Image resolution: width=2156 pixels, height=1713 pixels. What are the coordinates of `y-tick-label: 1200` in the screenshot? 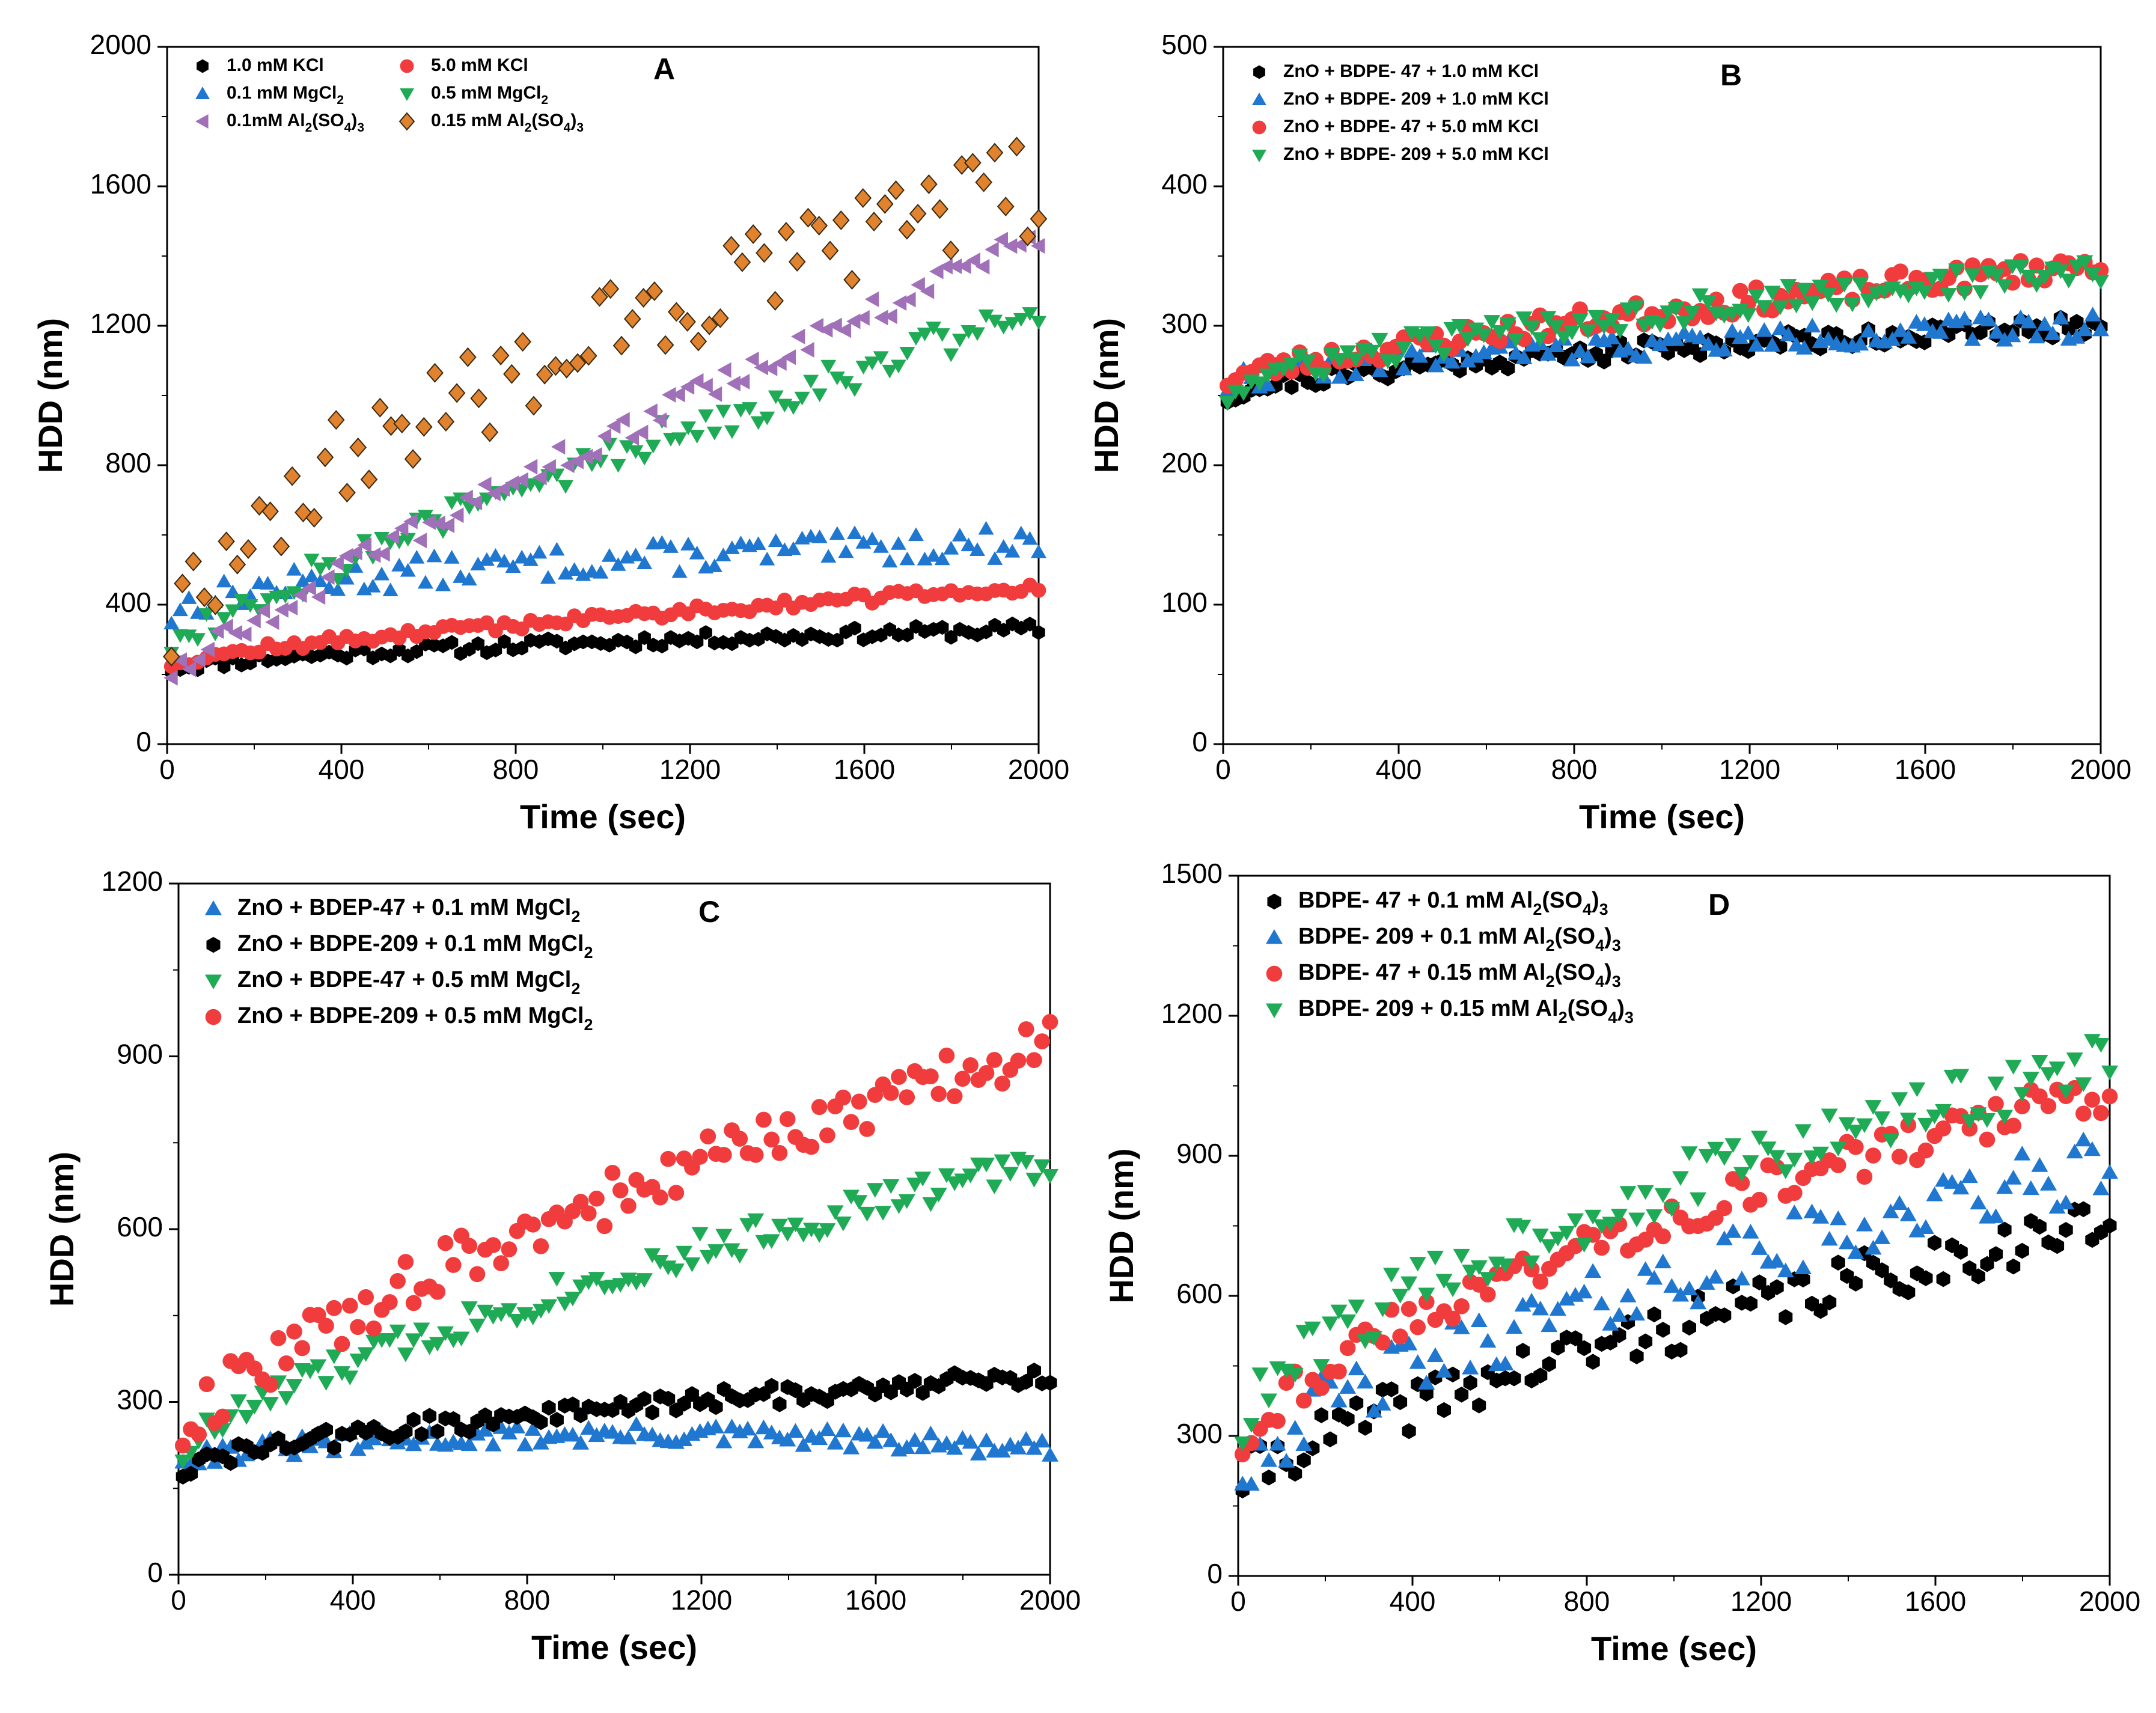 It's located at (132, 881).